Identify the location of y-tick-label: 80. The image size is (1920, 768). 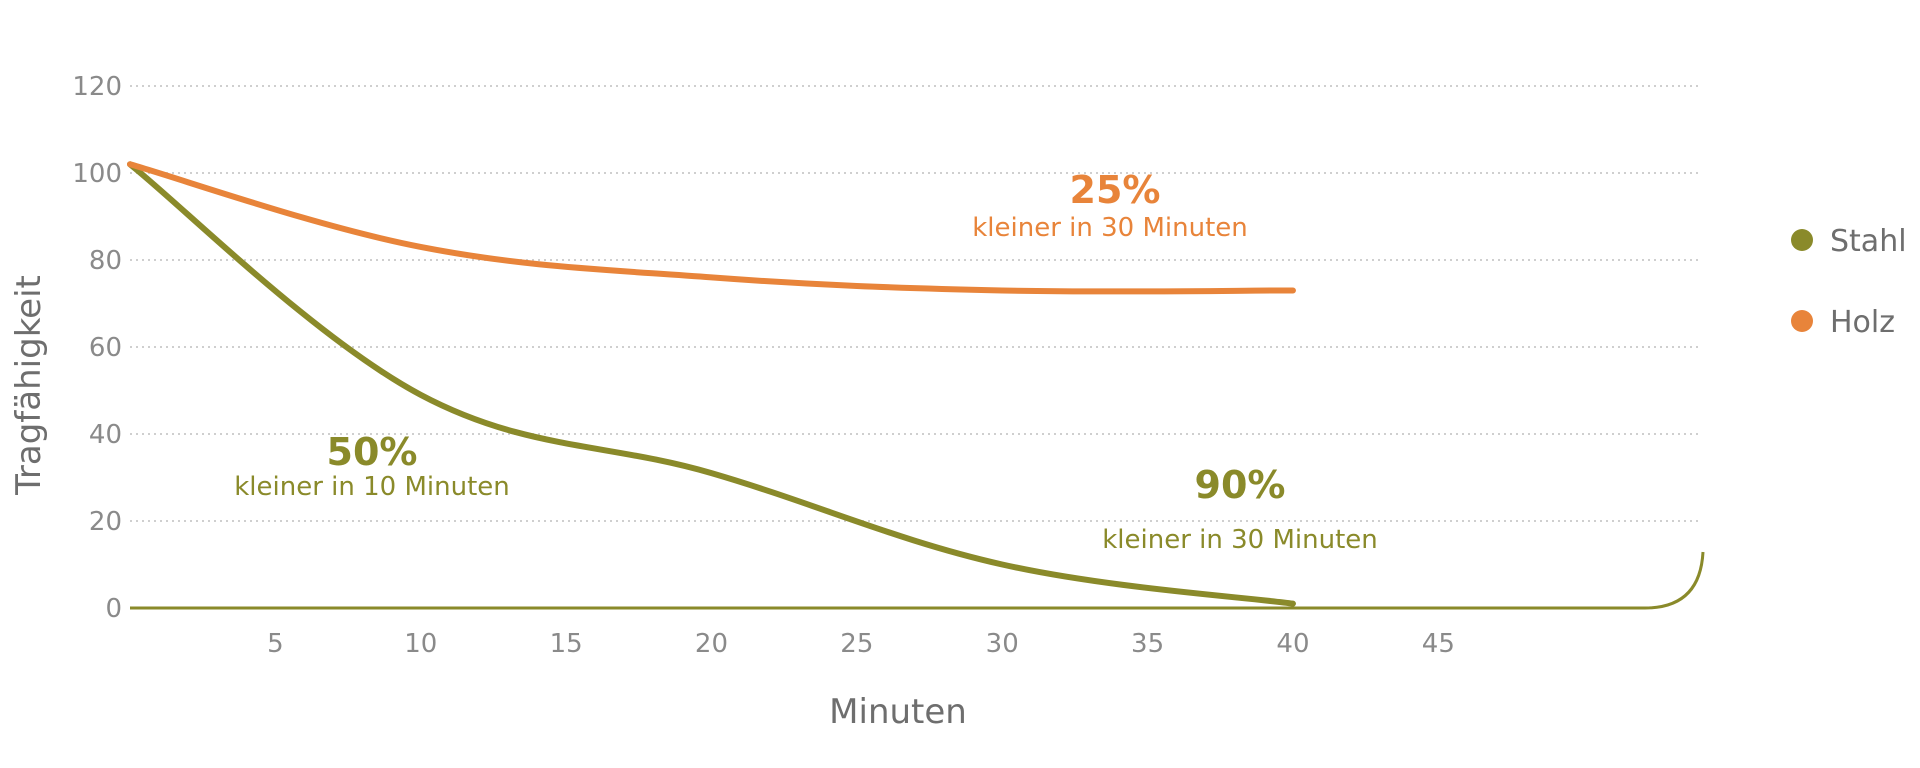
(105, 261).